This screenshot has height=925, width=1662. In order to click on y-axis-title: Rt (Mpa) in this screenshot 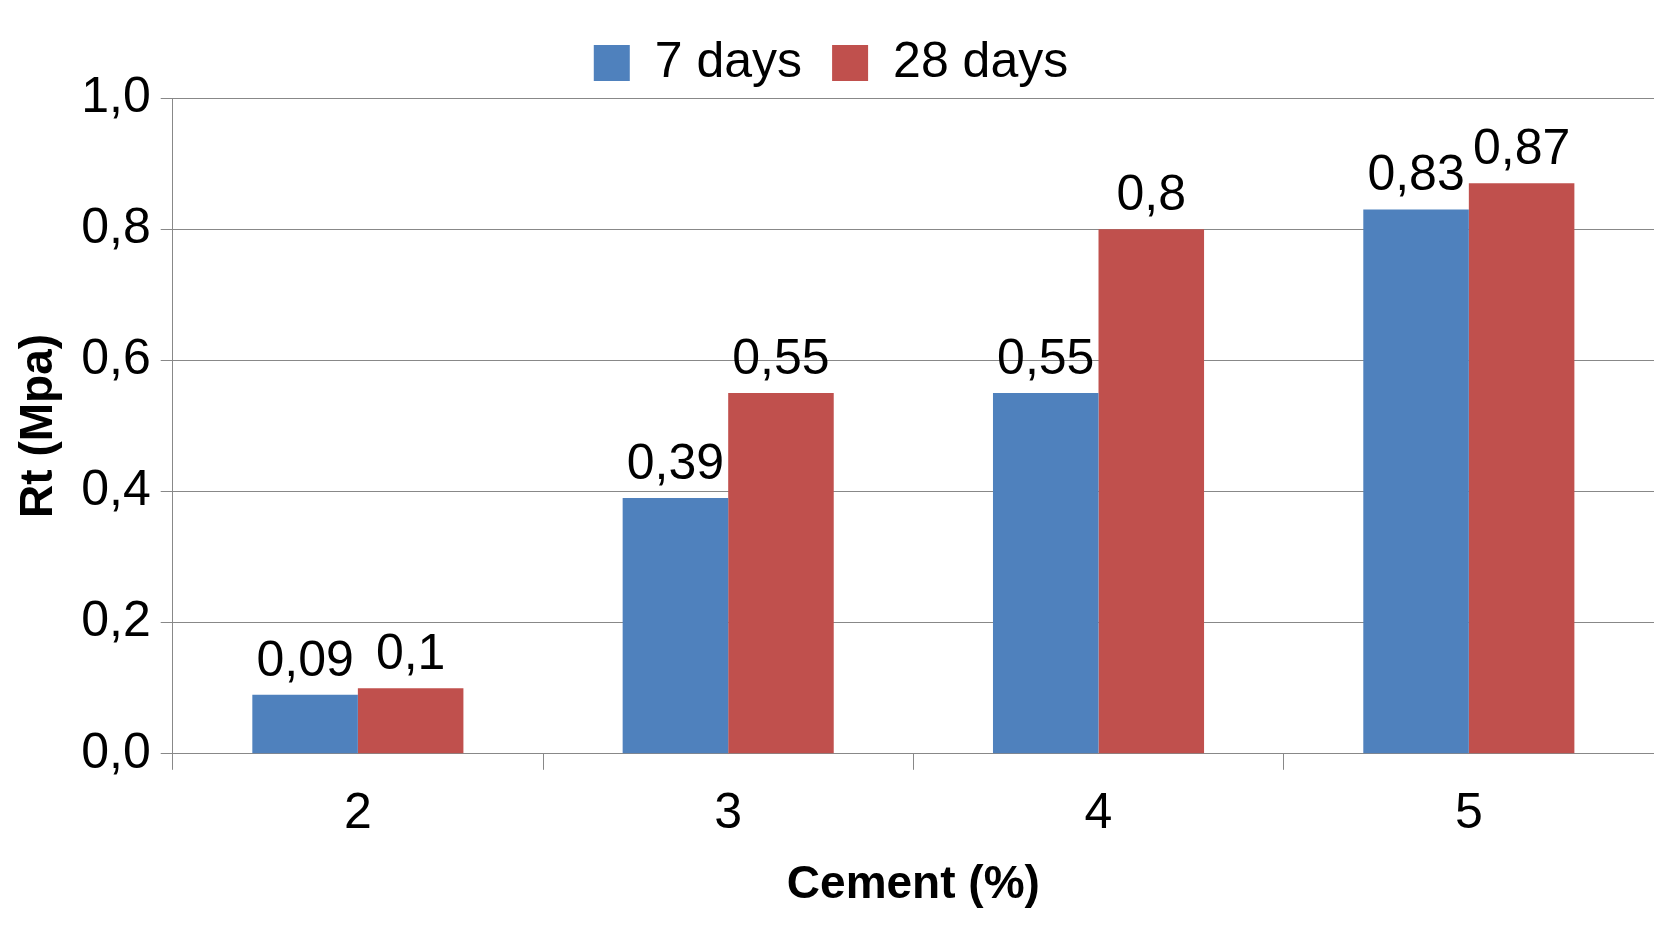, I will do `click(36, 425)`.